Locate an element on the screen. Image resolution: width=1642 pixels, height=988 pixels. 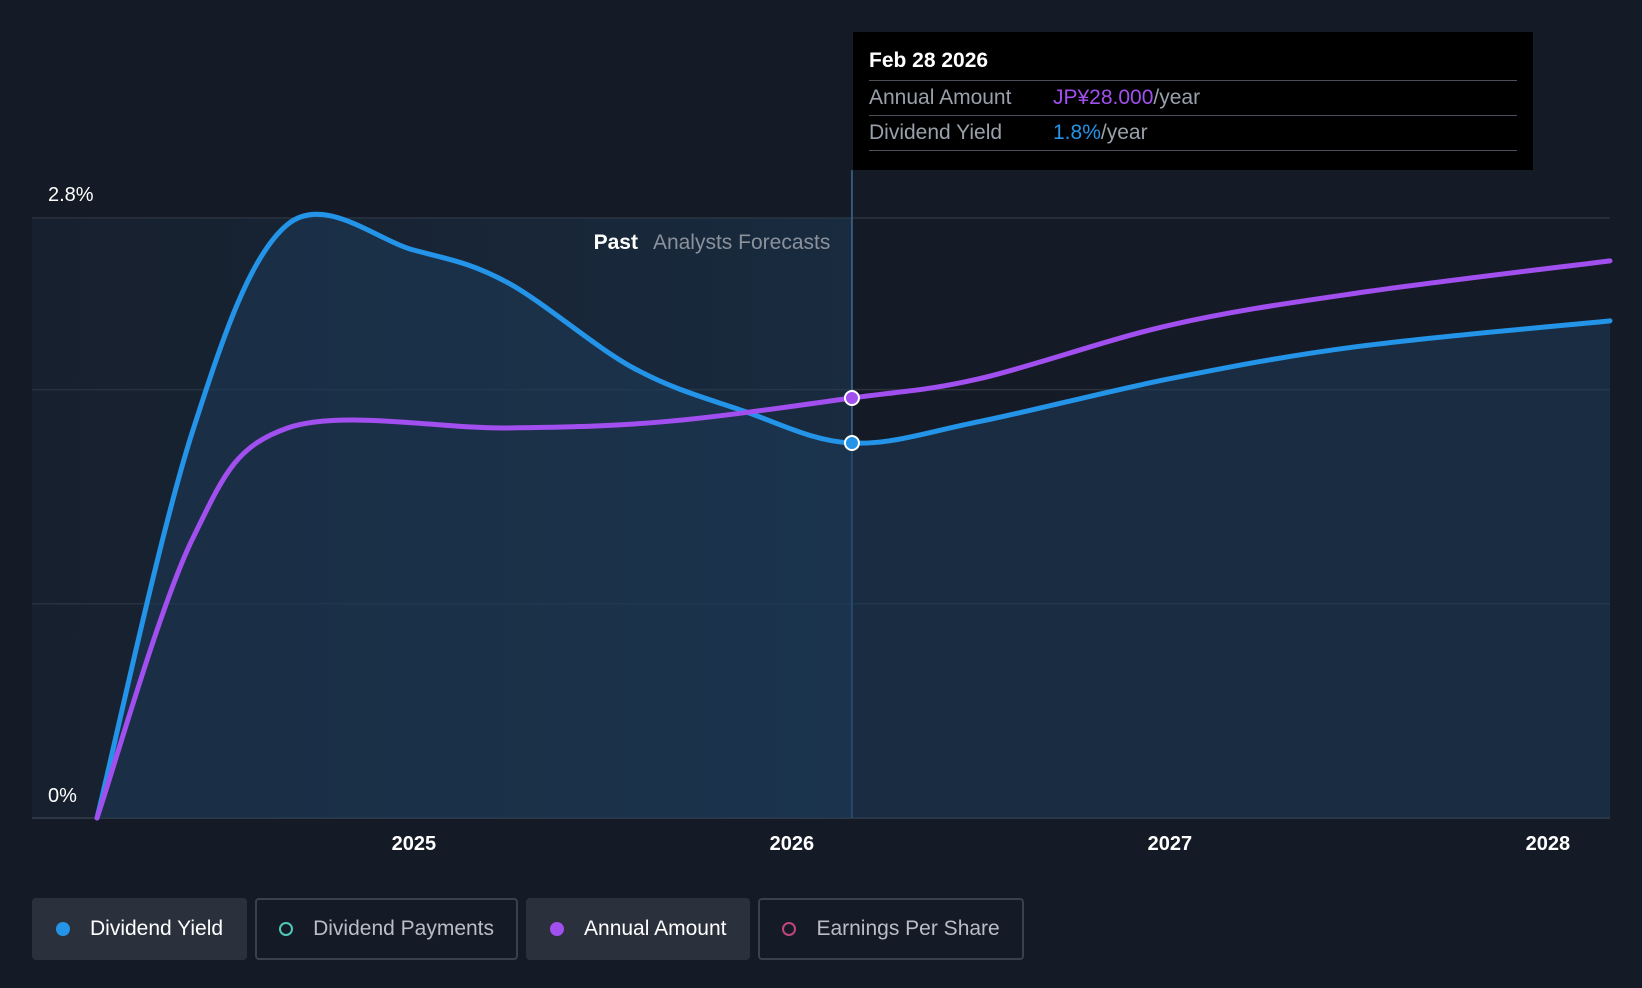
x-tick-label: 2026 is located at coordinates (792, 844).